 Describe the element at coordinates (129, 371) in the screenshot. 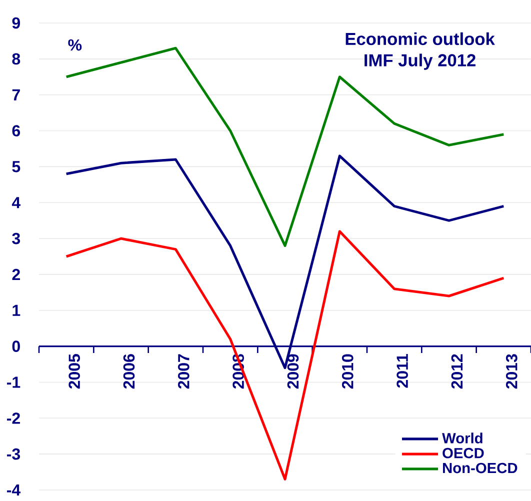

I see `x-tick-label: 2006` at that location.